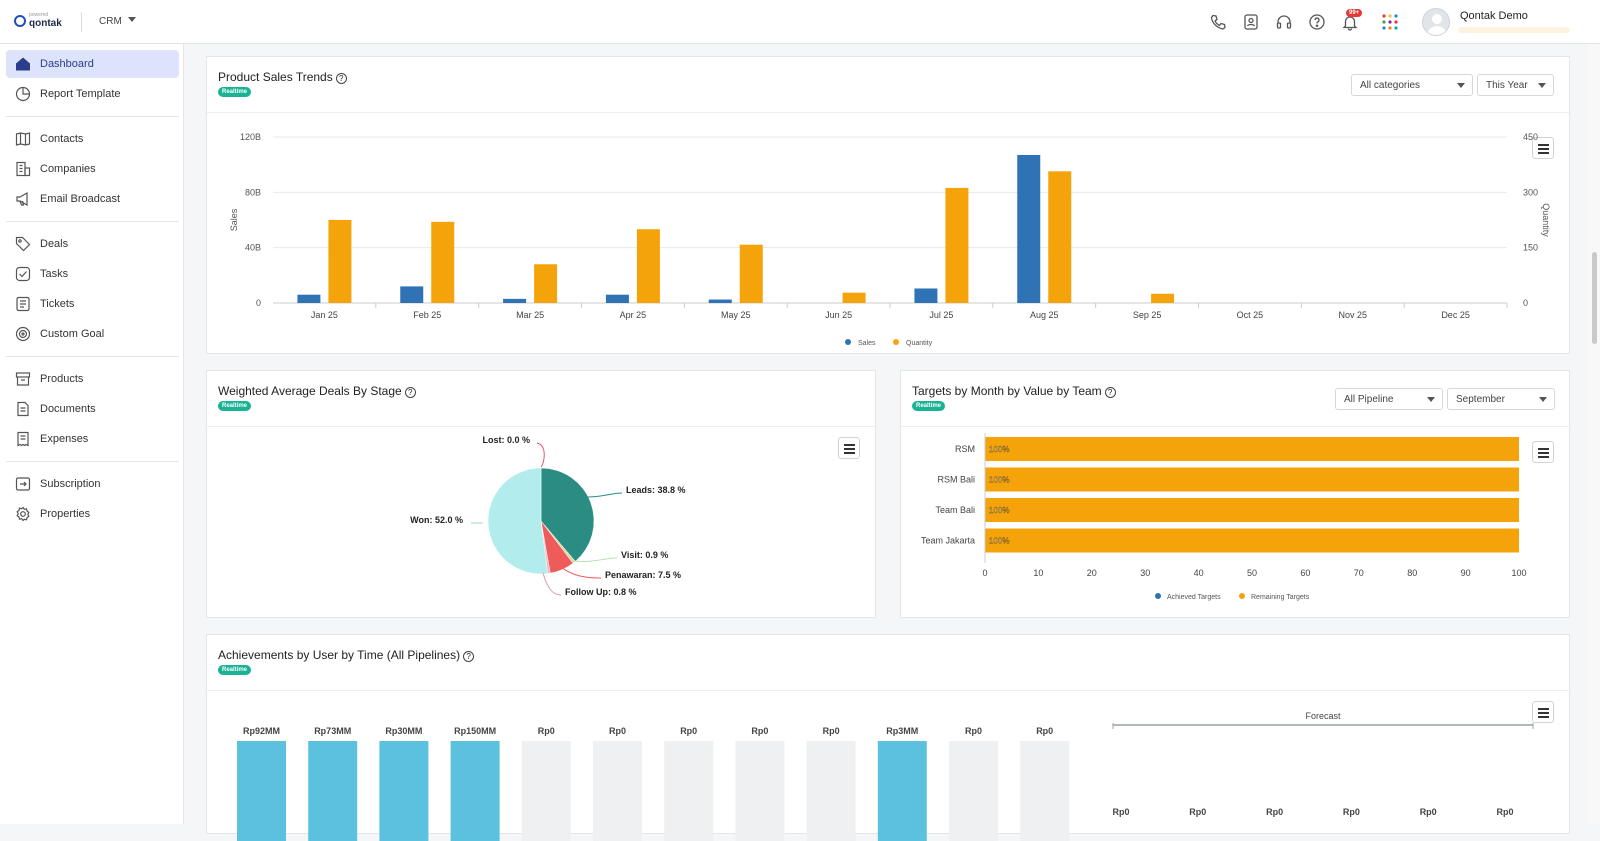 Image resolution: width=1600 pixels, height=841 pixels. I want to click on avatar, so click(1436, 22).